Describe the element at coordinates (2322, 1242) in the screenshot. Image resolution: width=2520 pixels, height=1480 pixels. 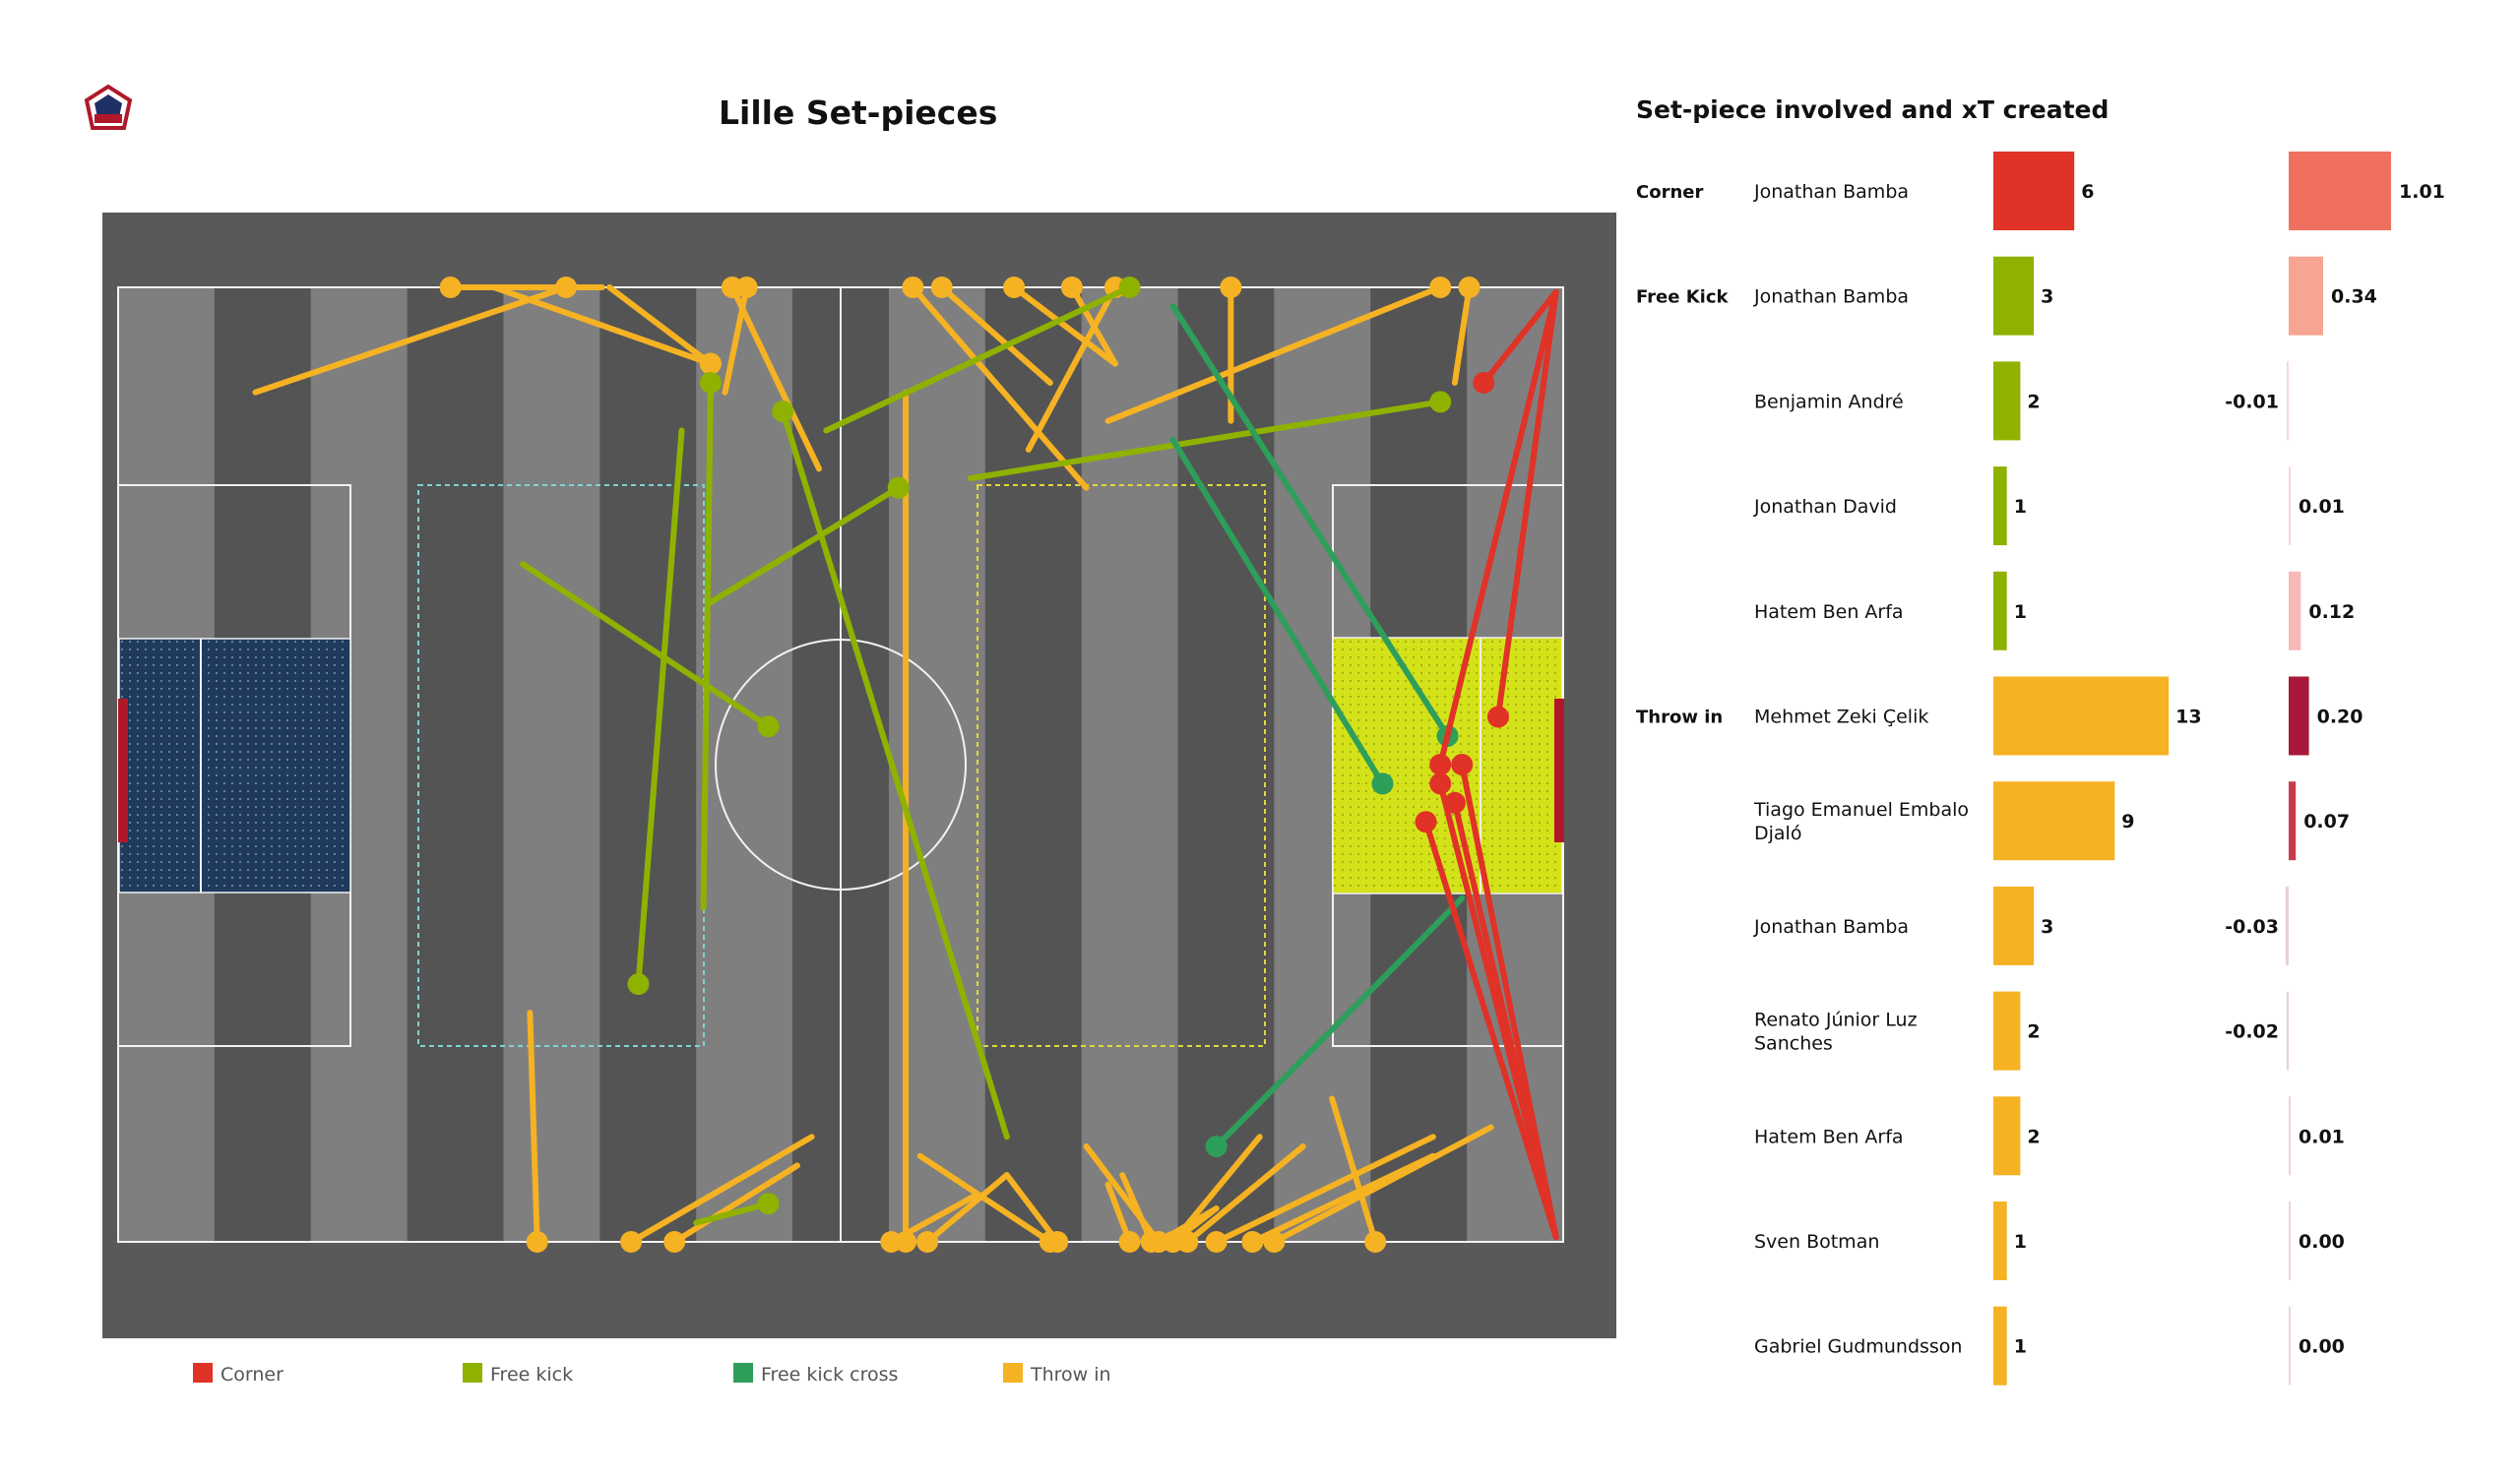
I see `xt-label: 0.00` at that location.